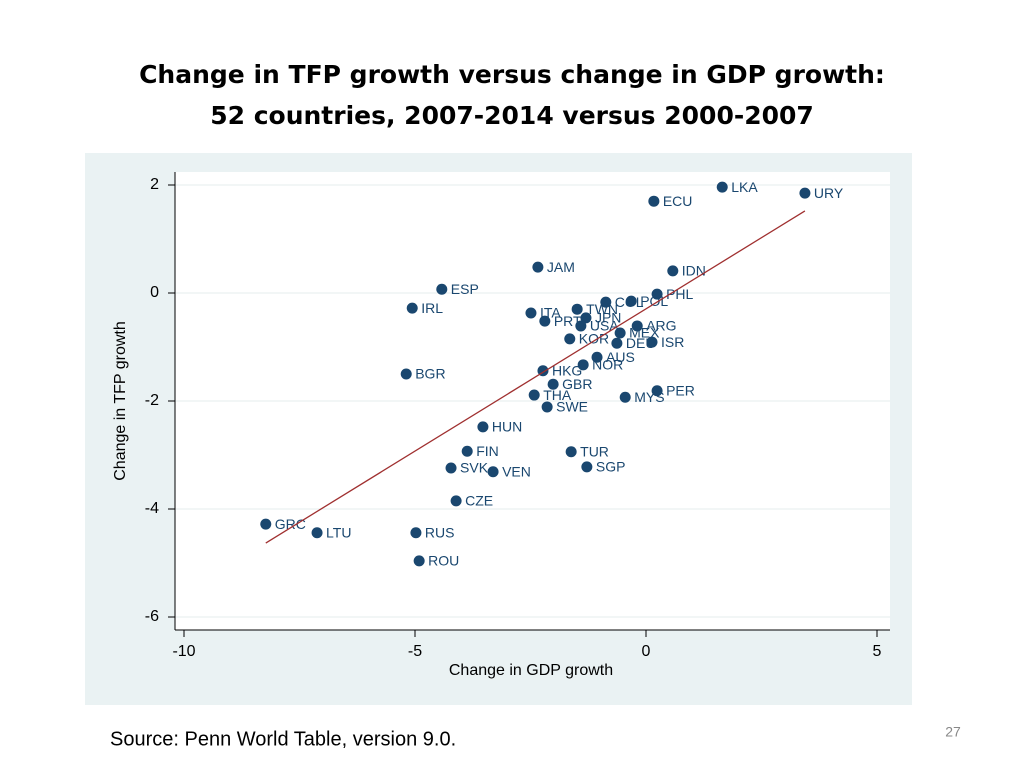 The width and height of the screenshot is (1024, 773). I want to click on y-axis-label: Change in TFP growth, so click(120, 401).